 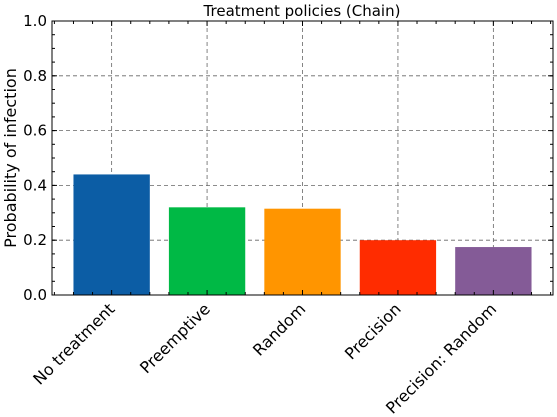 I want to click on y-tick-label: 0.0, so click(x=35, y=295).